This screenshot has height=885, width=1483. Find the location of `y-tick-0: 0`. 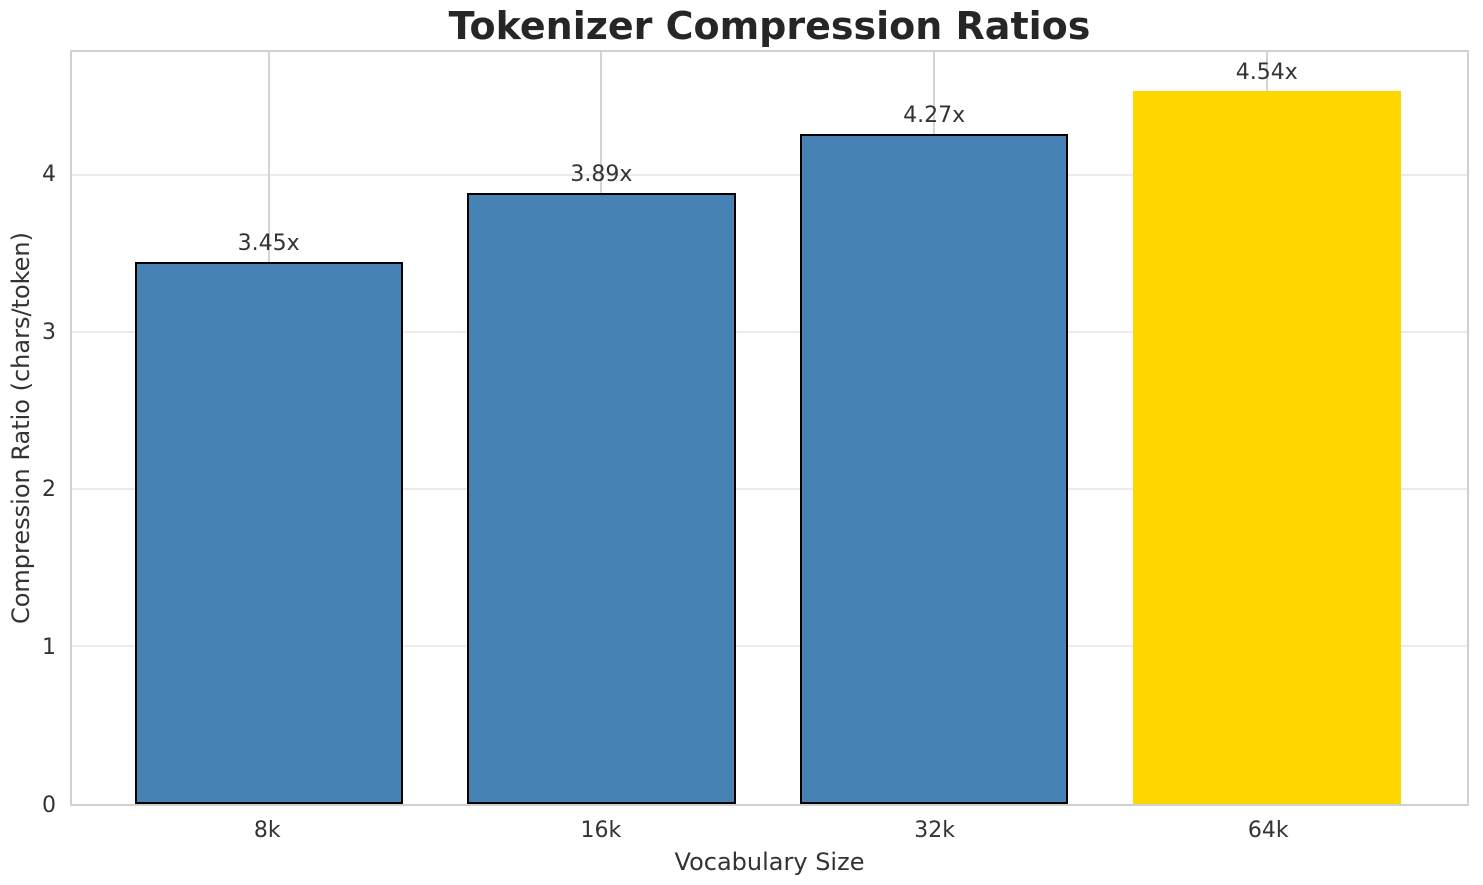

y-tick-0: 0 is located at coordinates (49, 805).